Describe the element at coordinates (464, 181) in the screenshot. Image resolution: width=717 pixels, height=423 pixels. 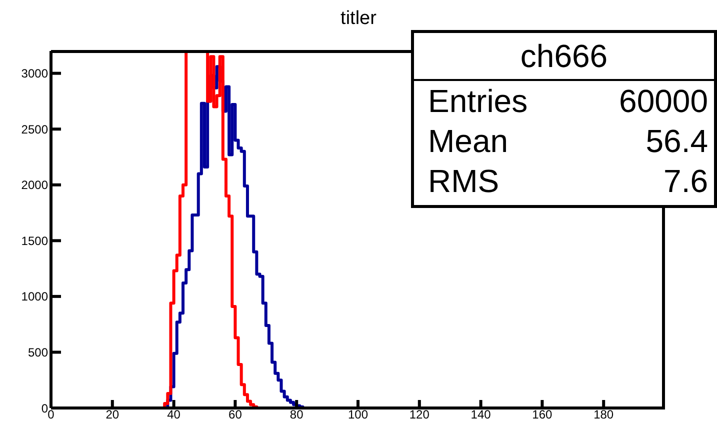
I see `annotation: RMS` at that location.